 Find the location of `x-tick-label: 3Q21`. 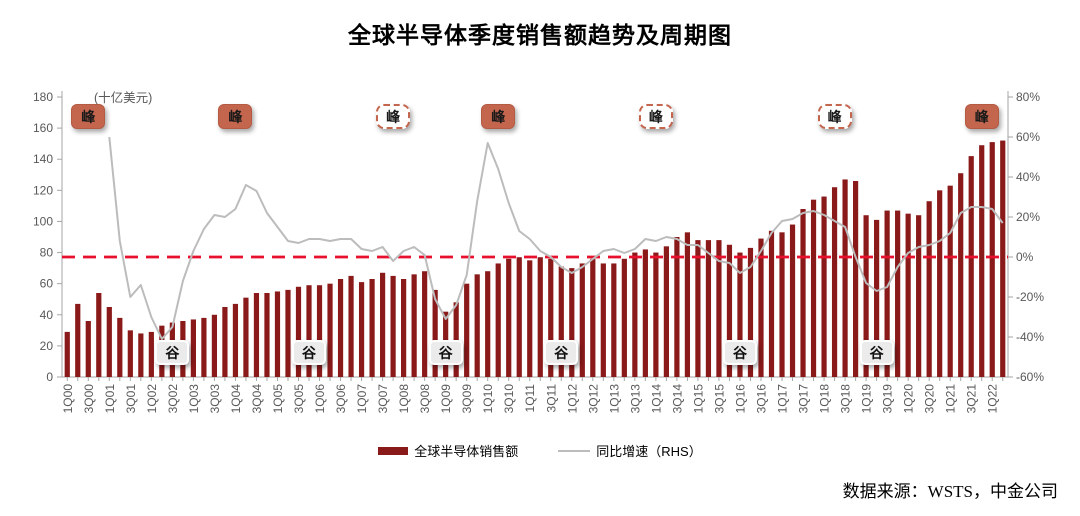

x-tick-label: 3Q21 is located at coordinates (972, 399).